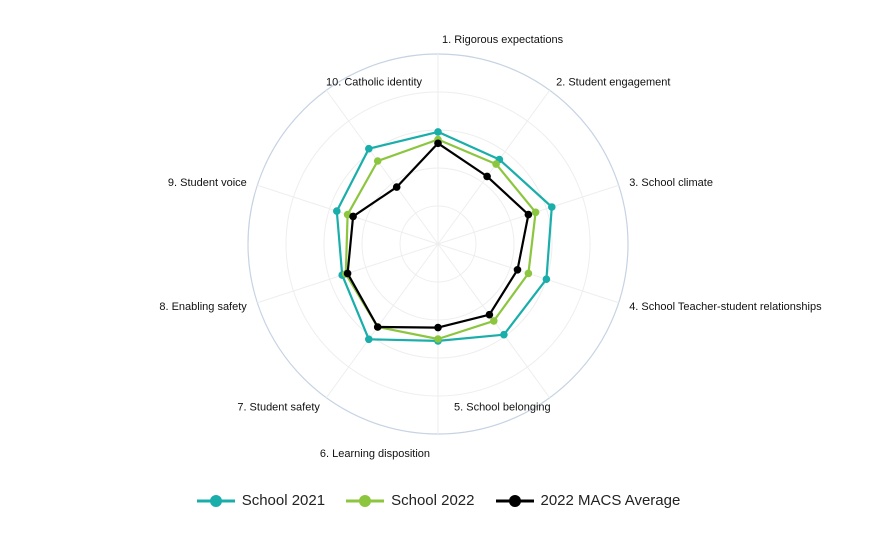 The width and height of the screenshot is (876, 540). Describe the element at coordinates (203, 307) in the screenshot. I see `axis-label: 8. Enabling safety` at that location.